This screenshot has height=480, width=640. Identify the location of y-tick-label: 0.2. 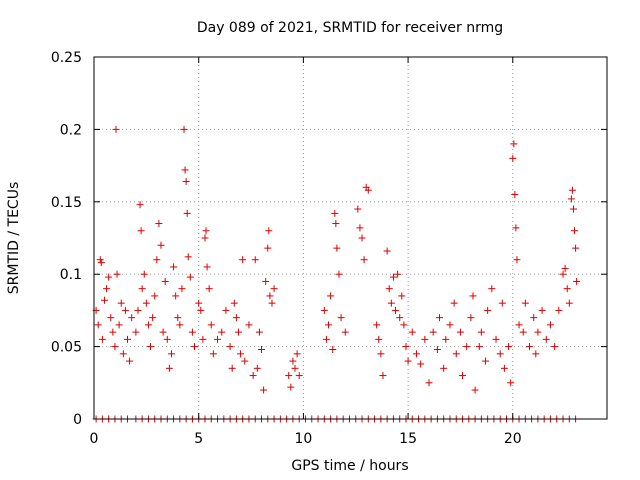
(71, 130).